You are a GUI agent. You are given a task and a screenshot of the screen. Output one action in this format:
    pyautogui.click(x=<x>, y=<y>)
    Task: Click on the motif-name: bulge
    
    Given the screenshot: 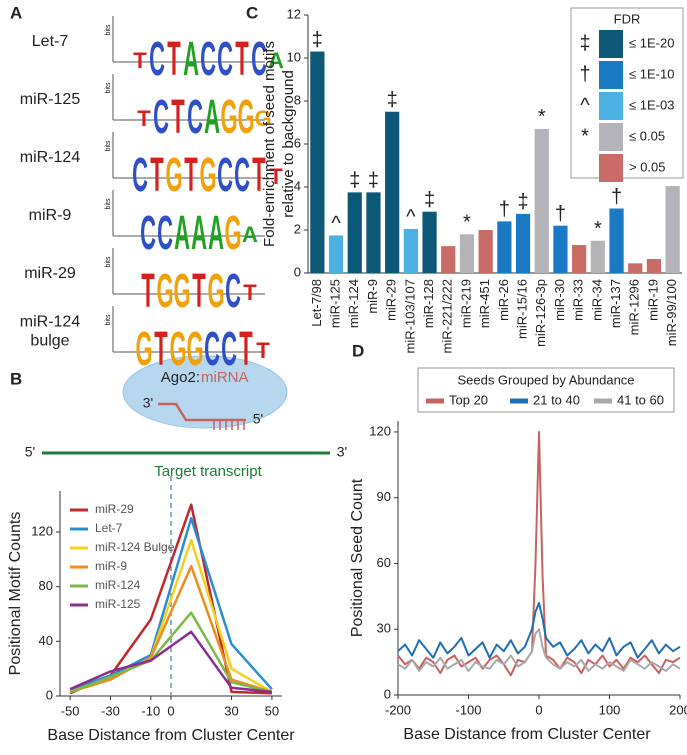 What is the action you would take?
    pyautogui.click(x=49, y=341)
    